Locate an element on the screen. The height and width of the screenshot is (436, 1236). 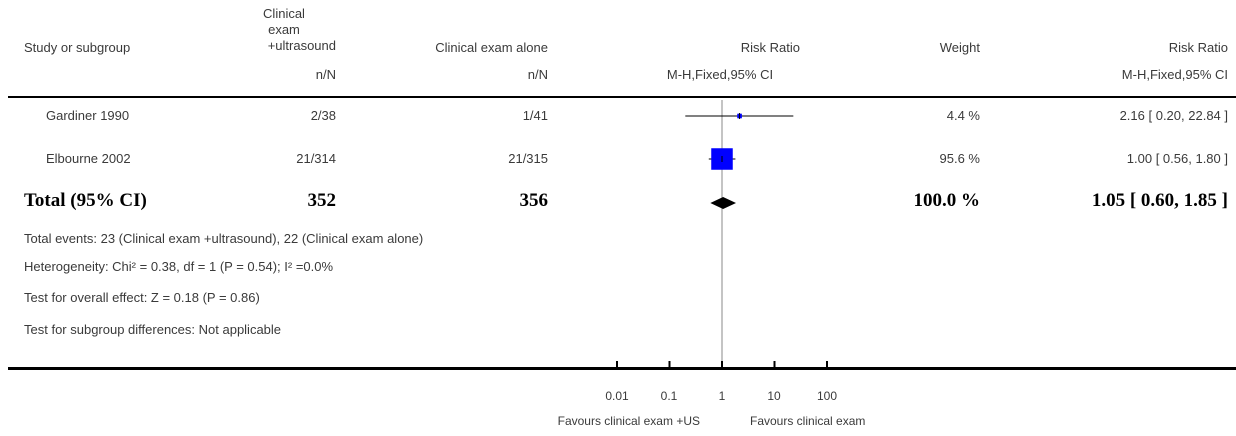
tick-label-100: 100 is located at coordinates (827, 396).